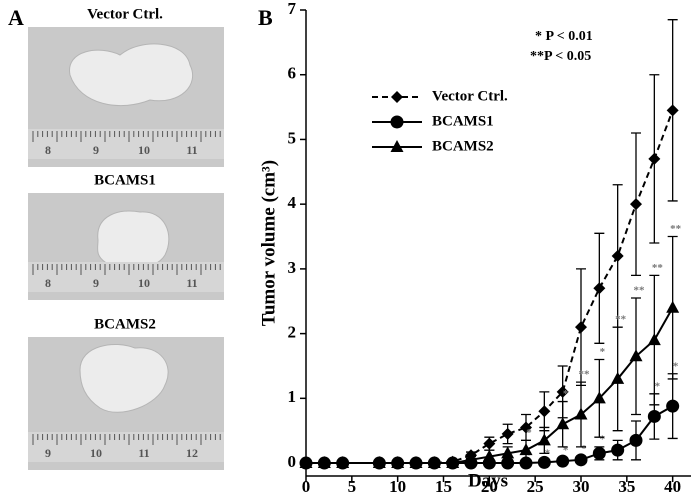  What do you see at coordinates (581, 486) in the screenshot?
I see `x-tick-label: 30` at bounding box center [581, 486].